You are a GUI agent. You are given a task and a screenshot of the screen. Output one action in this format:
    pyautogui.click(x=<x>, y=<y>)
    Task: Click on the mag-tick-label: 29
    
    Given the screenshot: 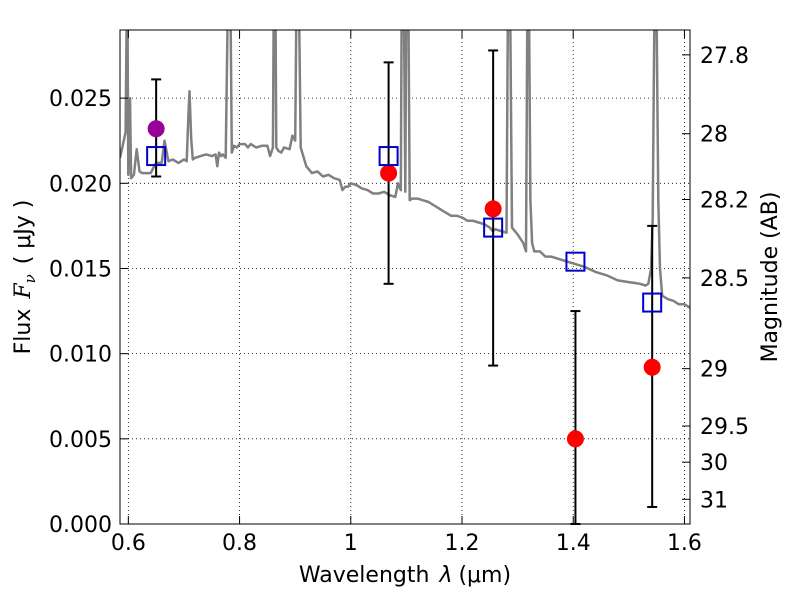 What is the action you would take?
    pyautogui.click(x=714, y=370)
    